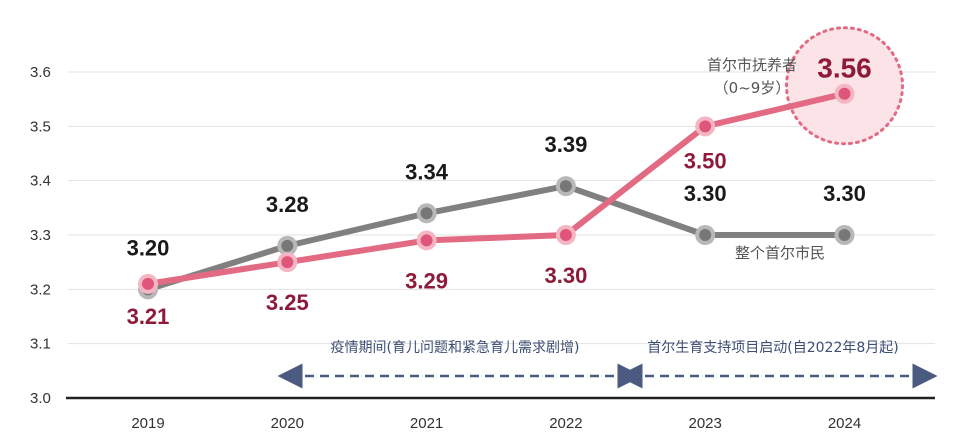 This screenshot has width=960, height=441. I want to click on x-tick-label: 2019, so click(147, 423).